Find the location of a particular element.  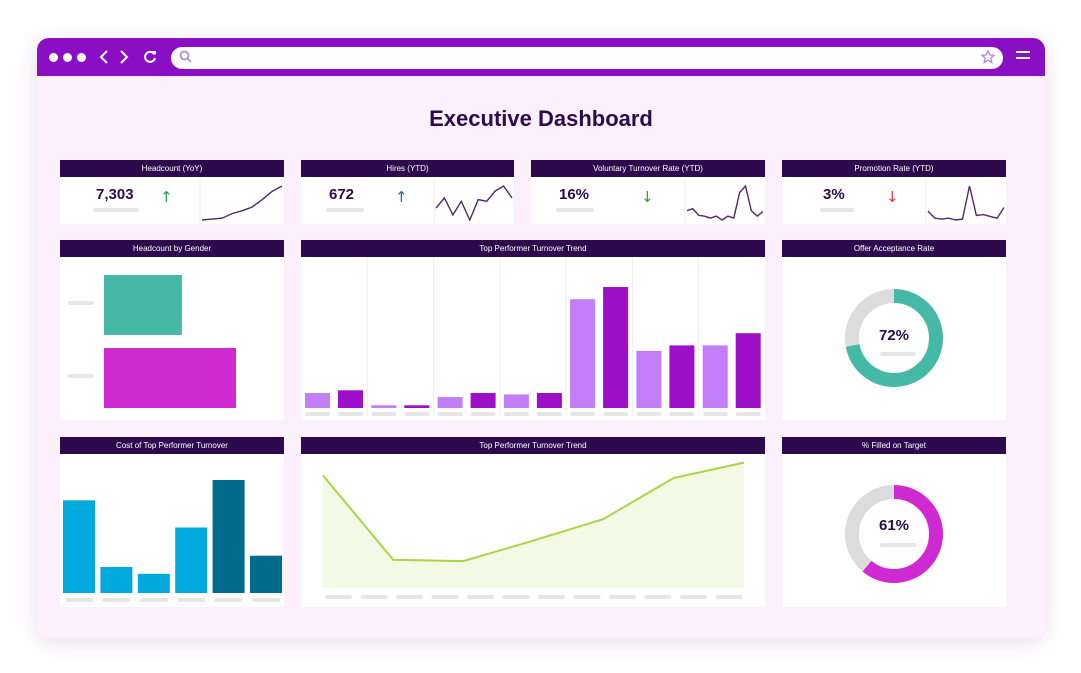

cost-chart-card: Cost of Top Performer Turnover is located at coordinates (172, 522).